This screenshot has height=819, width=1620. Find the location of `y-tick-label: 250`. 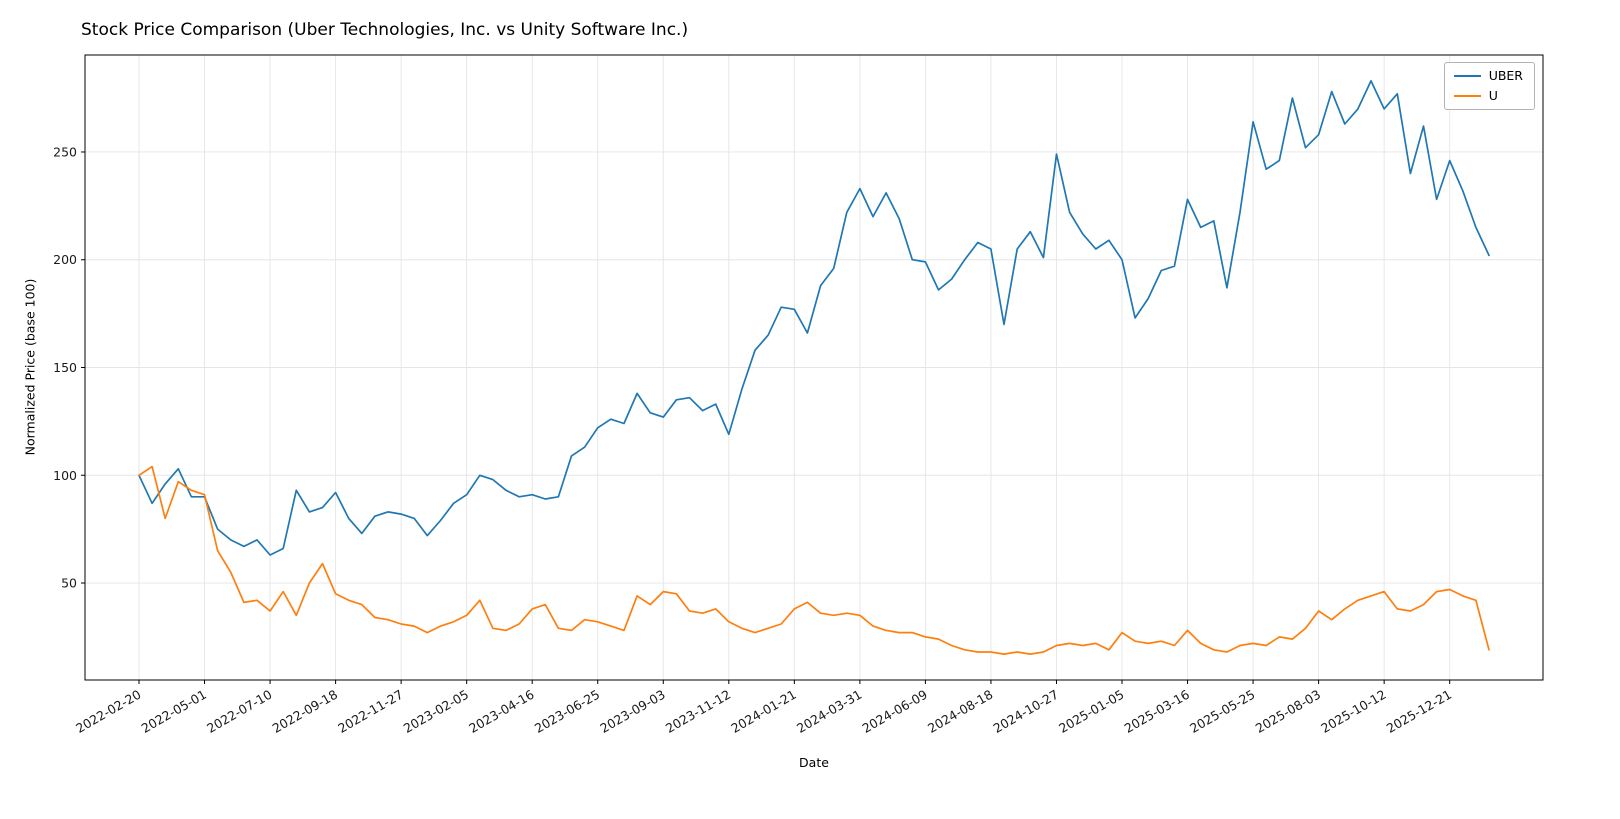

y-tick-label: 250 is located at coordinates (65, 151).